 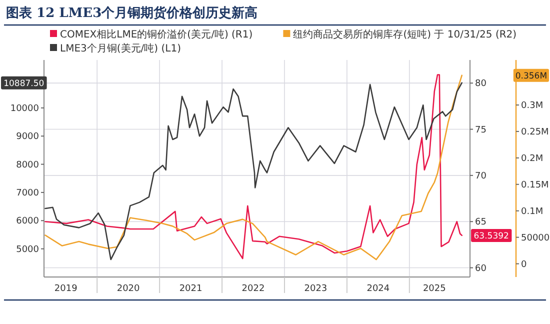 What do you see at coordinates (28, 193) in the screenshot?
I see `y-tick-label: 7000` at bounding box center [28, 193].